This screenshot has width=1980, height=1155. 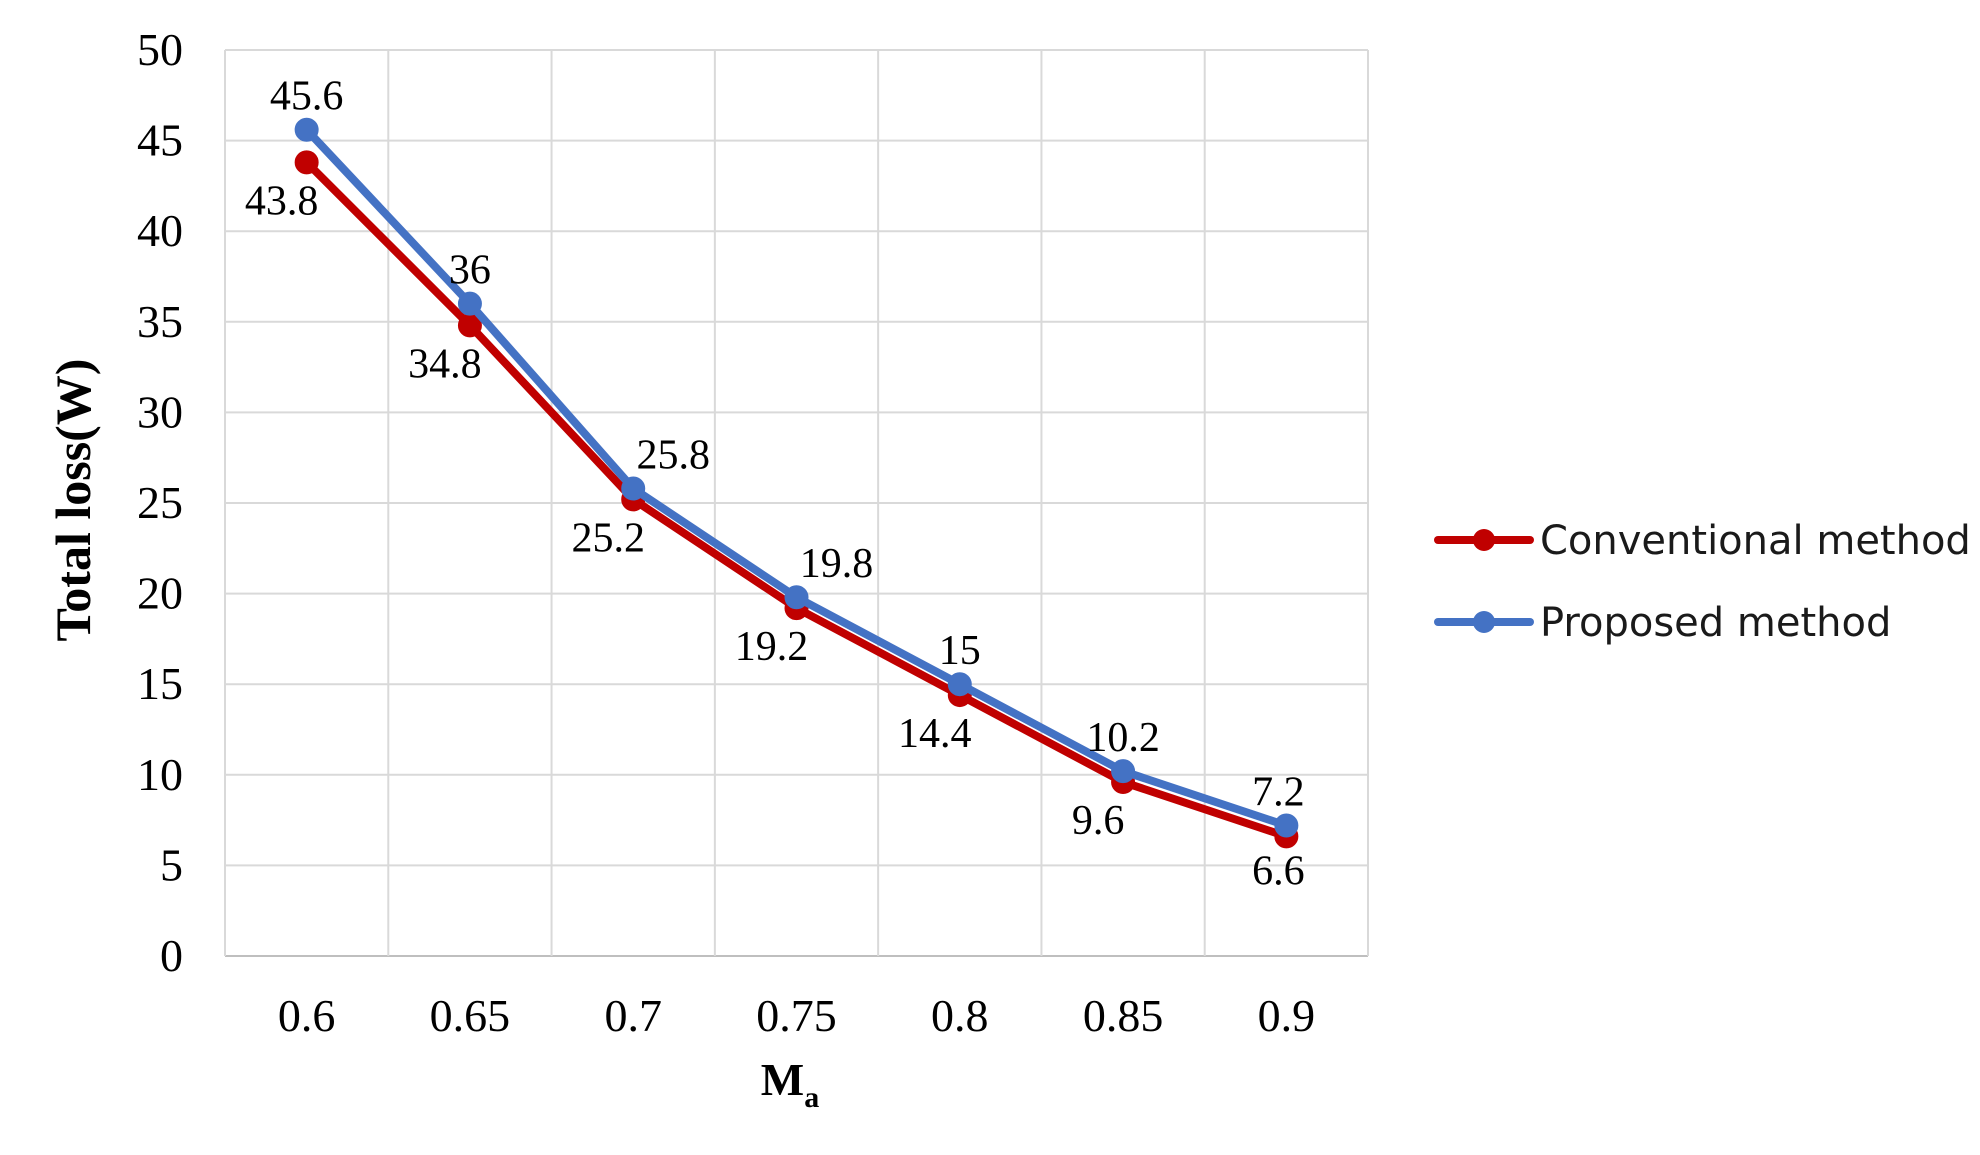 I want to click on x-tick-label: 0.8, so click(x=960, y=1015).